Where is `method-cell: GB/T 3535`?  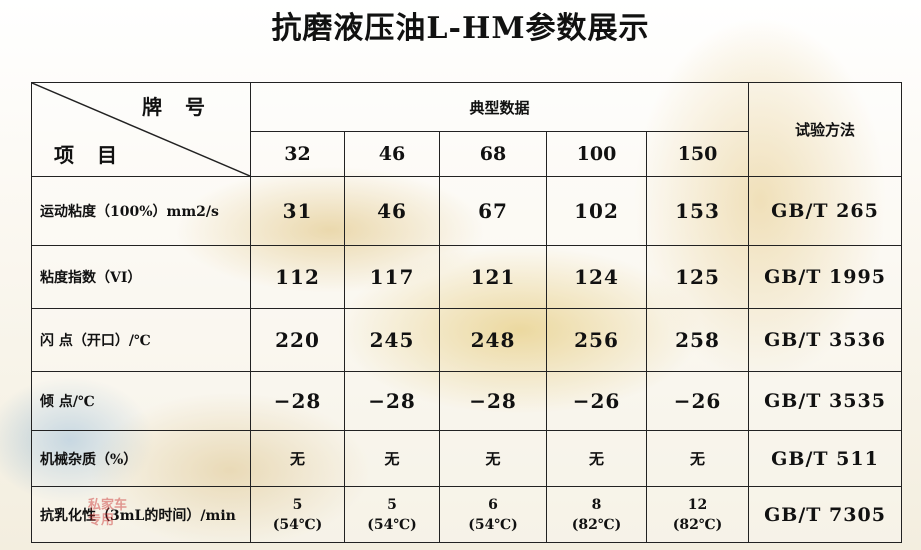 method-cell: GB/T 3535 is located at coordinates (825, 401).